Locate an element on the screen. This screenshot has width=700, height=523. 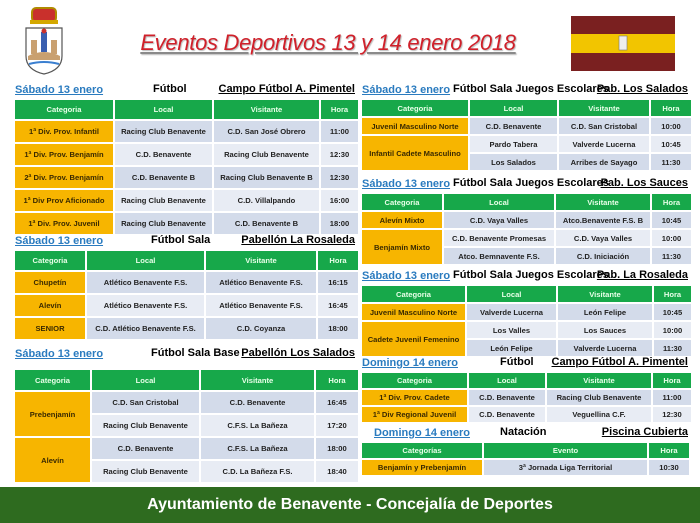
event-date: Domingo 14 enero is located at coordinates (422, 433).